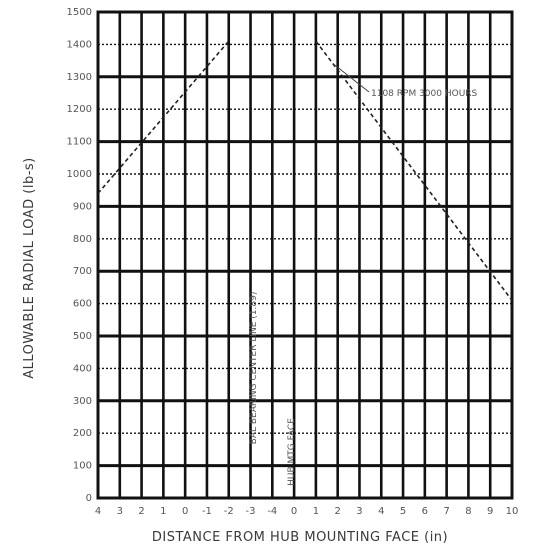  Describe the element at coordinates (424, 94) in the screenshot. I see `curve-label: 1108 RPM 3000 HOURS` at that location.